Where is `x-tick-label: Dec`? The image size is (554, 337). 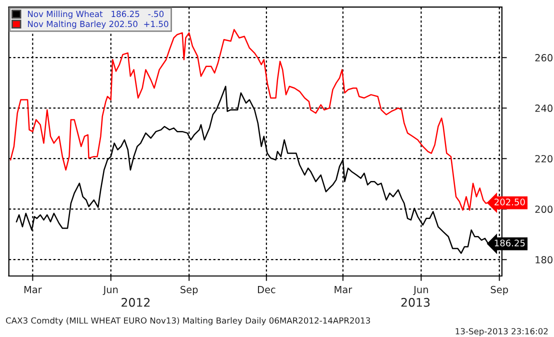
x-tick-label: Dec is located at coordinates (267, 290).